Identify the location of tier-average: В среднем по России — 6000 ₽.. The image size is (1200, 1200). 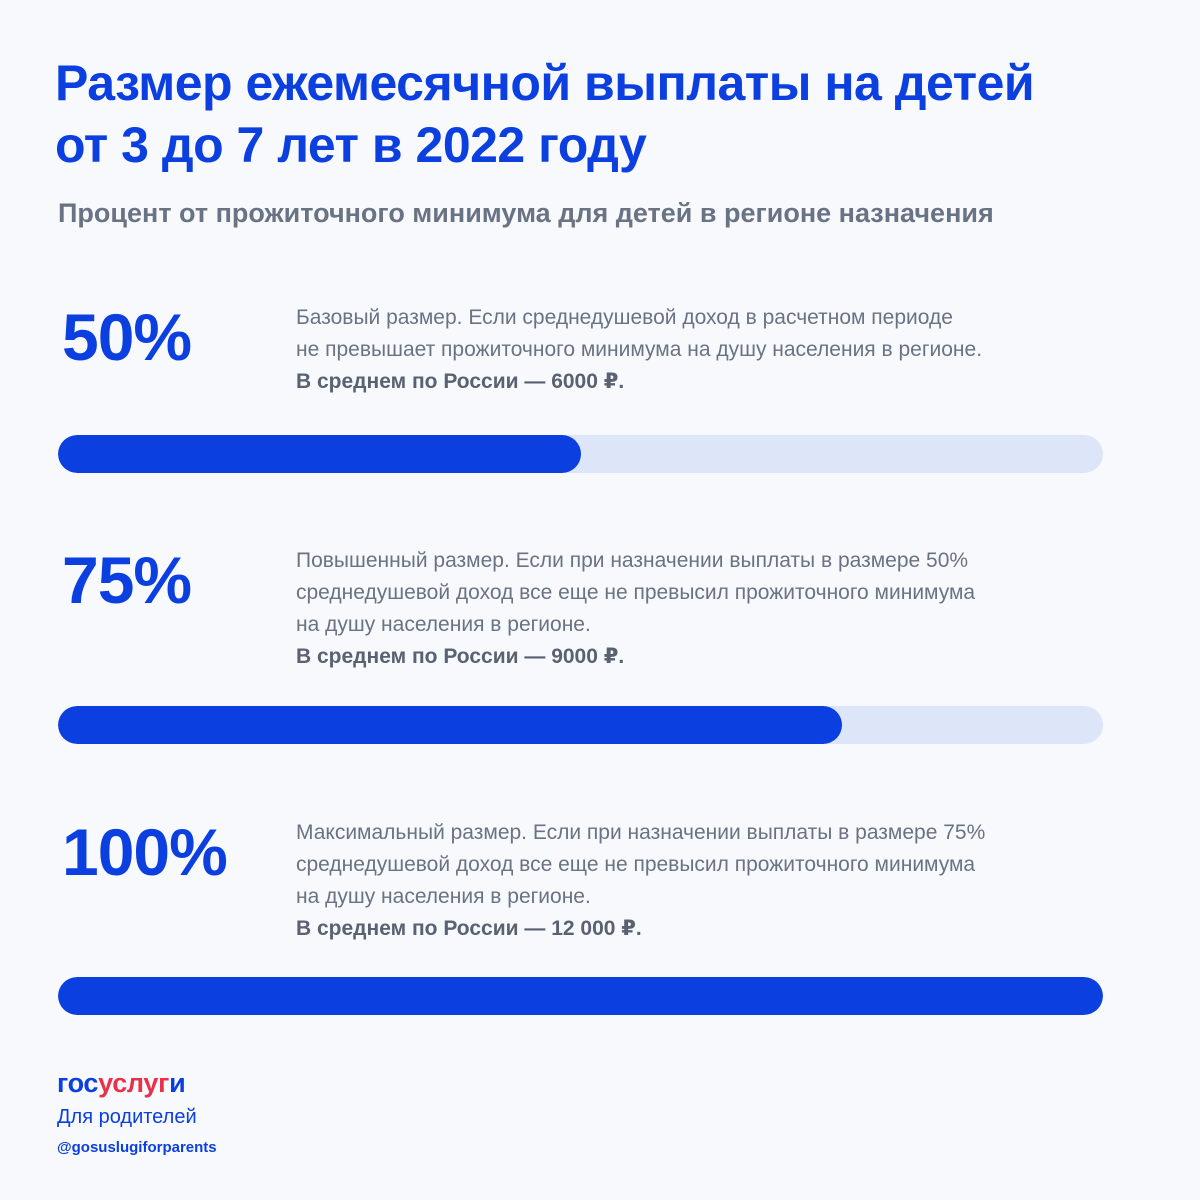
(460, 381).